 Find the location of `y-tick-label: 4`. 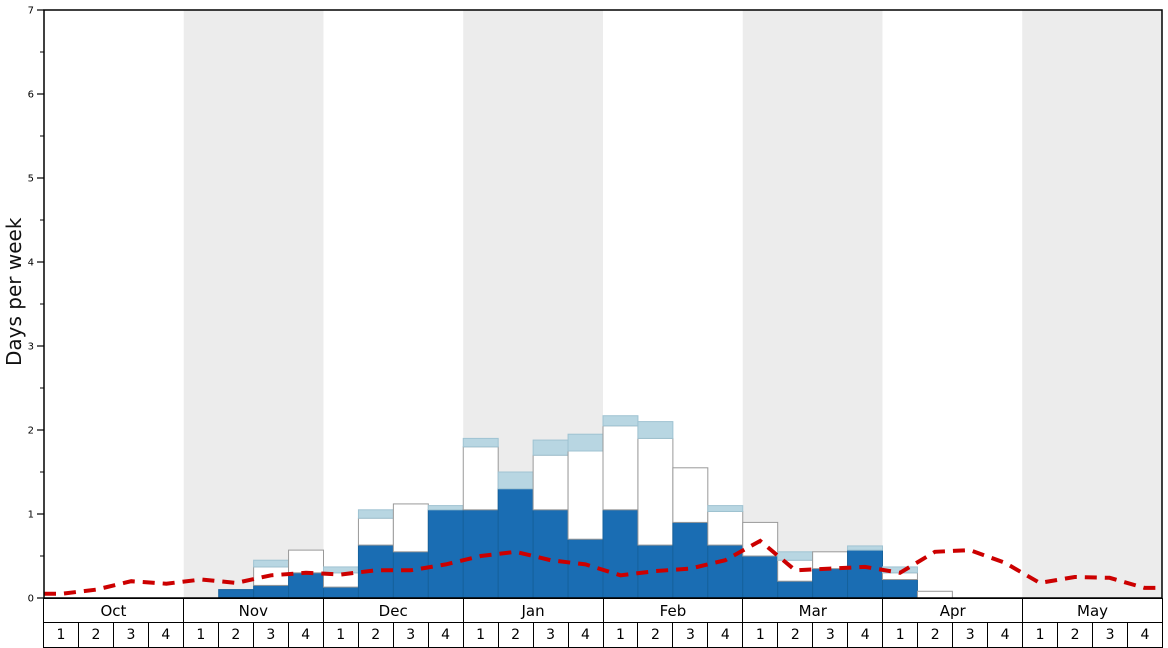

y-tick-label: 4 is located at coordinates (31, 263).